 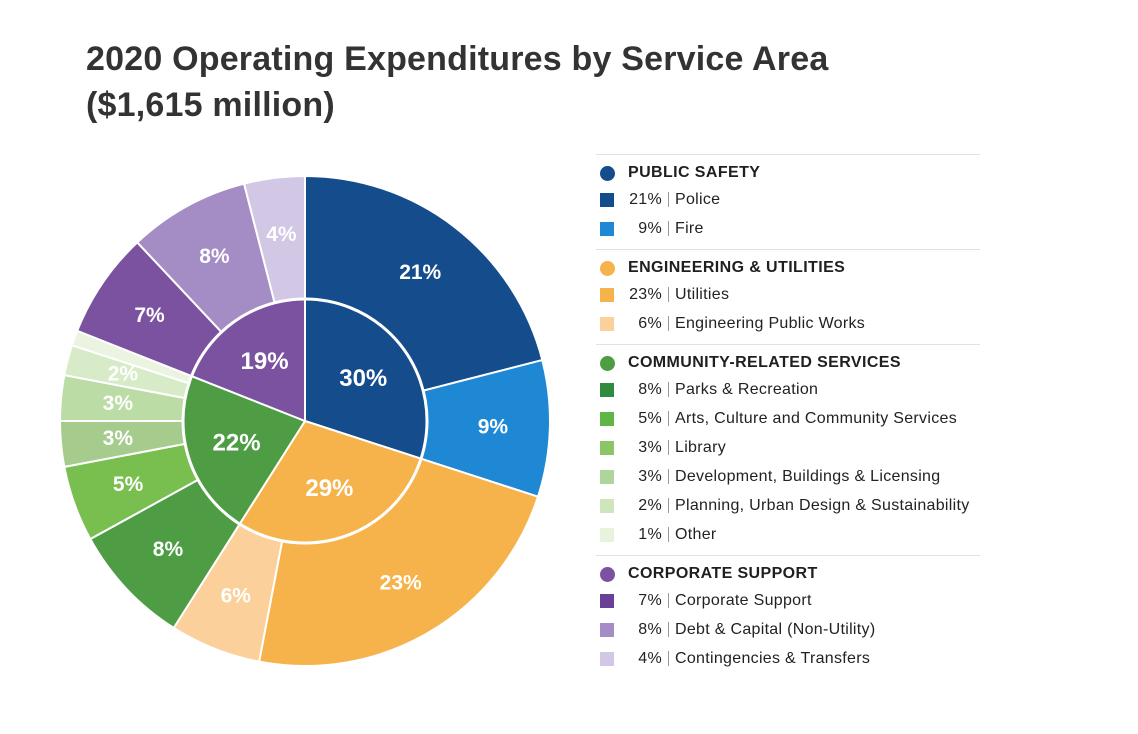 What do you see at coordinates (788, 228) in the screenshot?
I see `legend-item: 9% Fire` at bounding box center [788, 228].